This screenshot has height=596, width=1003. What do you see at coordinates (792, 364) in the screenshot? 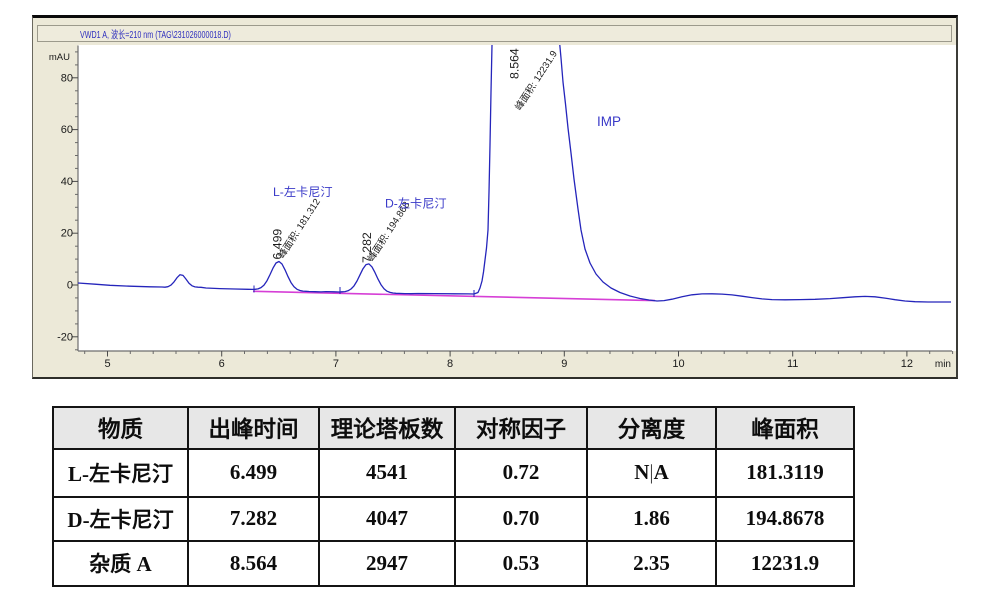
I see `svg-text: 11` at bounding box center [792, 364].